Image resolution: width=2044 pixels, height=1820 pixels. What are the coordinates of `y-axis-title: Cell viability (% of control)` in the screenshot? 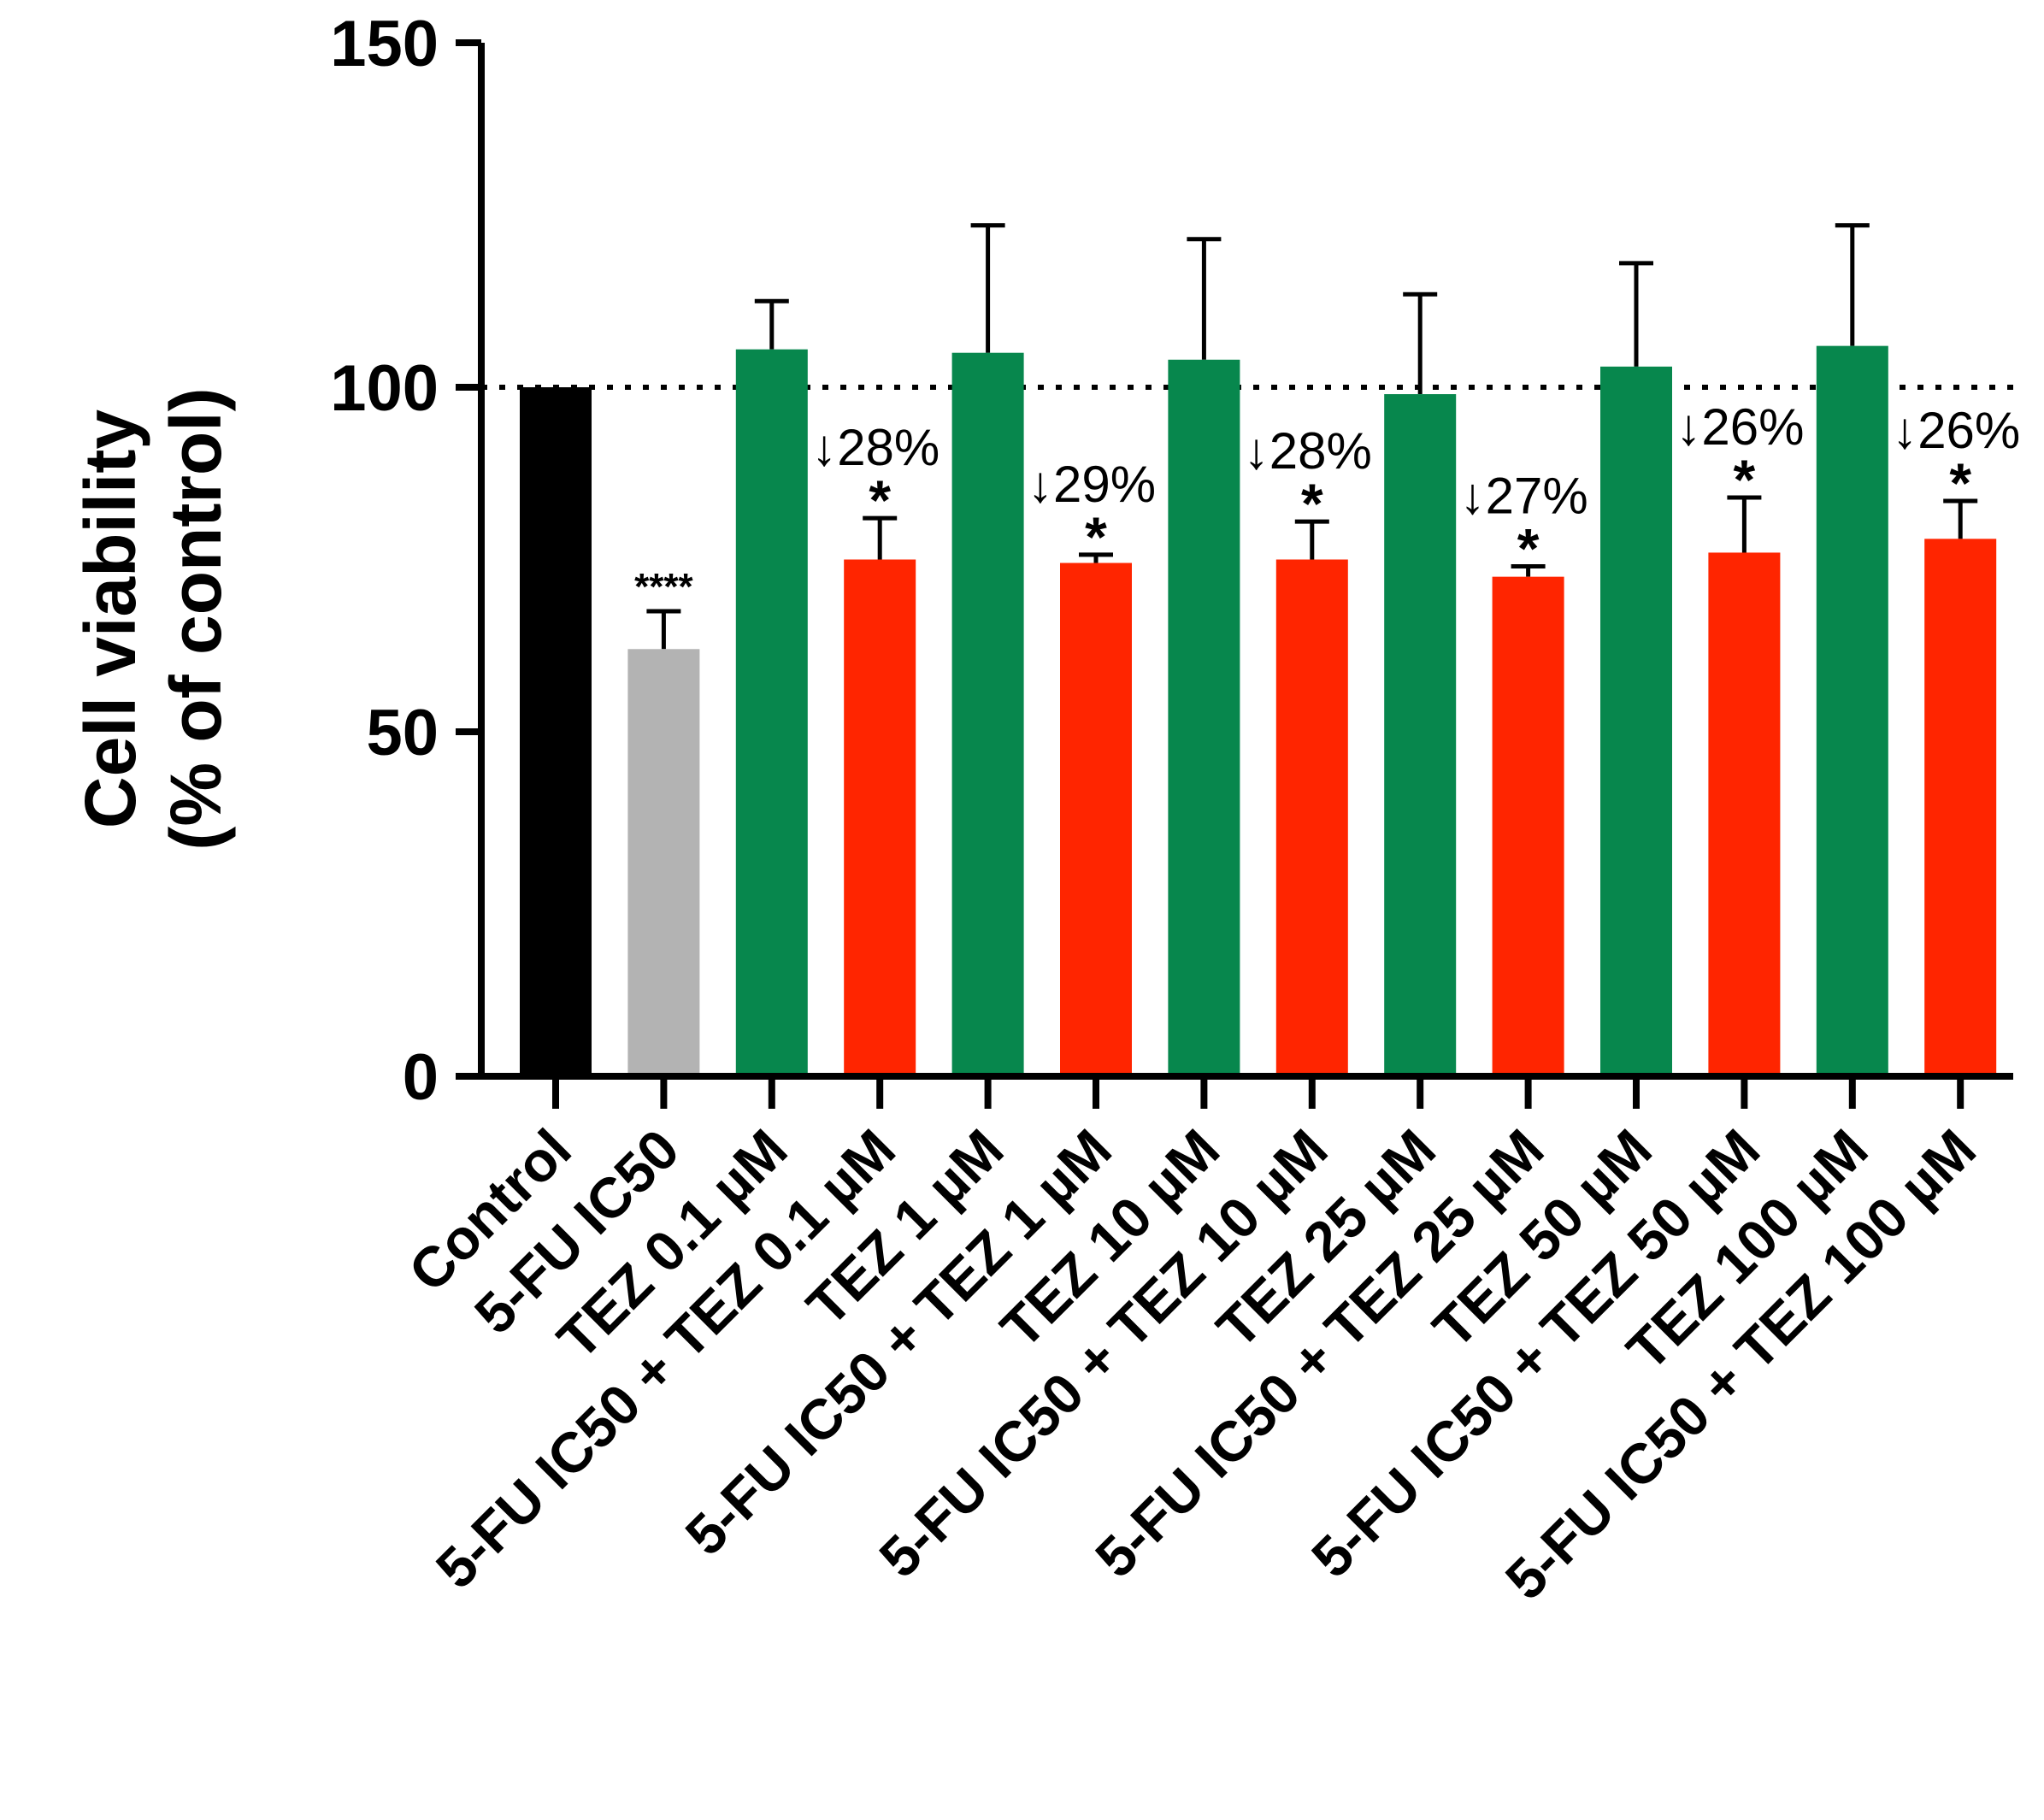 It's located at (153, 619).